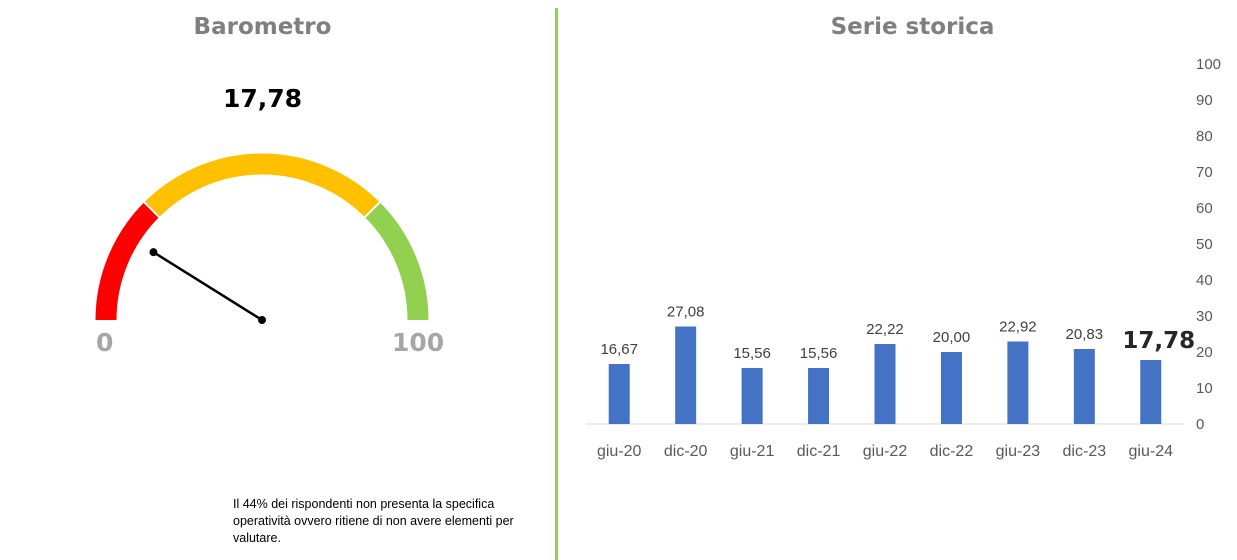 The image size is (1237, 560). I want to click on data-label: 27,08, so click(686, 312).